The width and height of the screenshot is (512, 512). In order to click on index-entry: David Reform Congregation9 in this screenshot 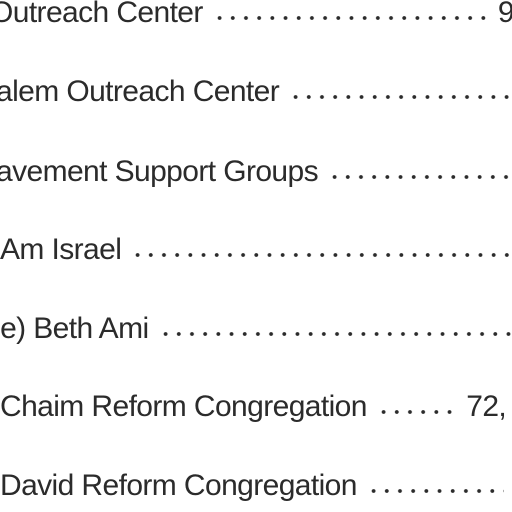, I will do `click(256, 489)`.